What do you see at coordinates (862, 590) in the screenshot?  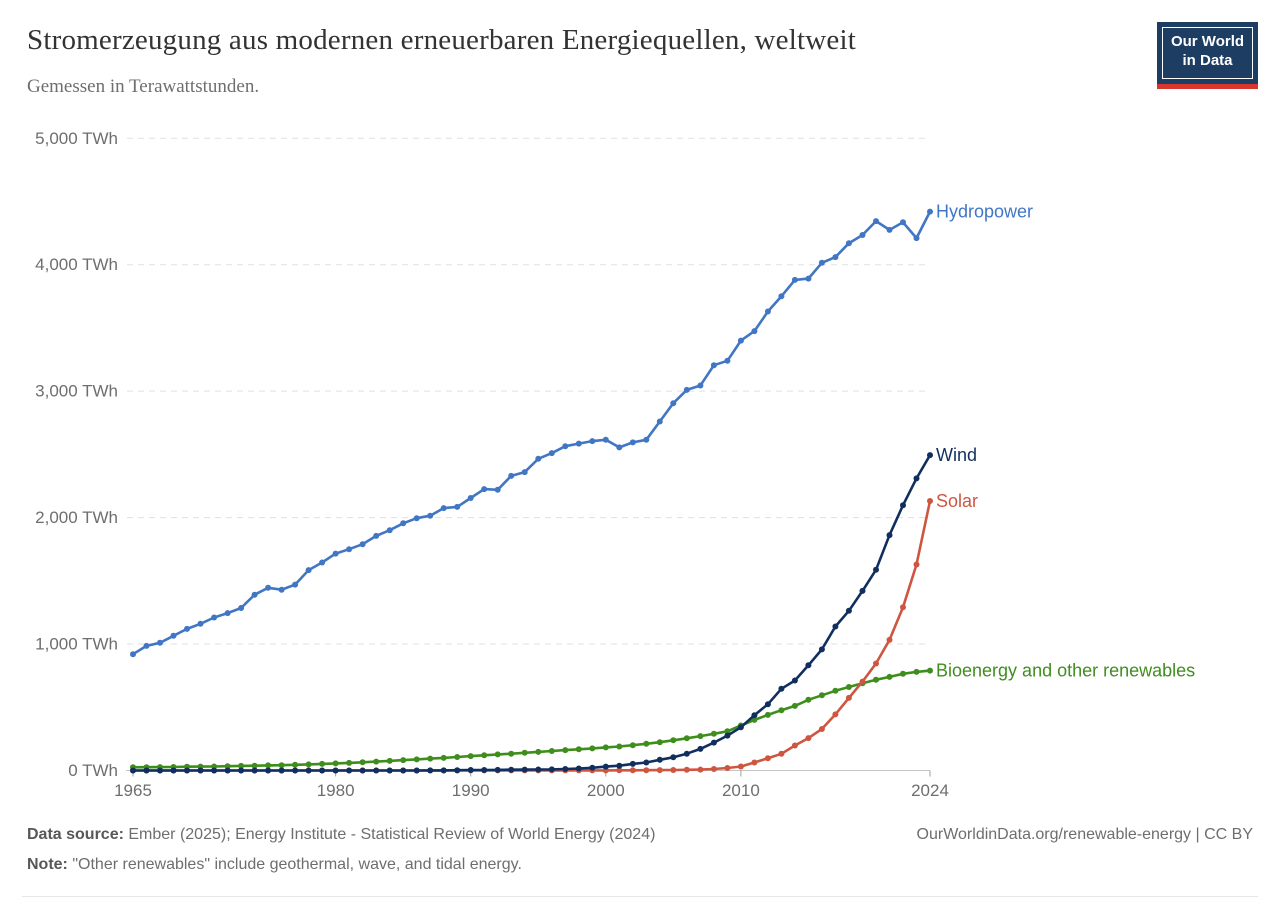 I see `point-wind-2019` at bounding box center [862, 590].